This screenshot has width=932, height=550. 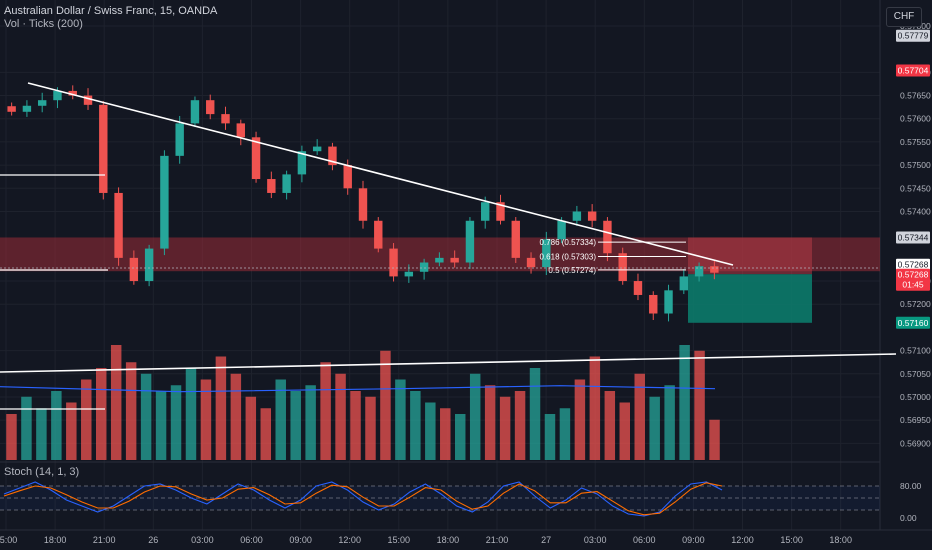 I want to click on price-tick-label: 0.57650, so click(x=915, y=96).